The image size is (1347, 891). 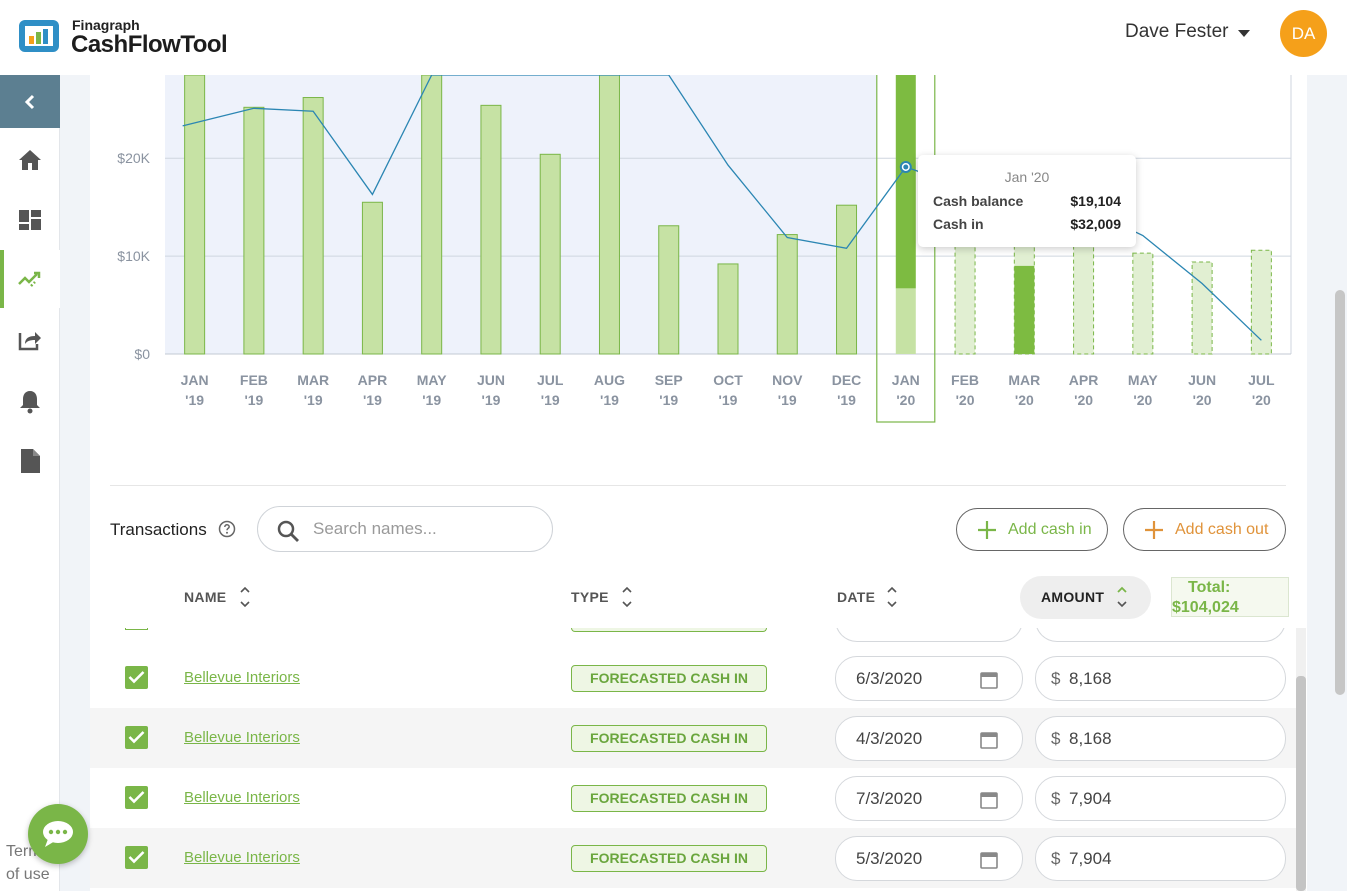 I want to click on bar-cash-in-selected, so click(x=905, y=182).